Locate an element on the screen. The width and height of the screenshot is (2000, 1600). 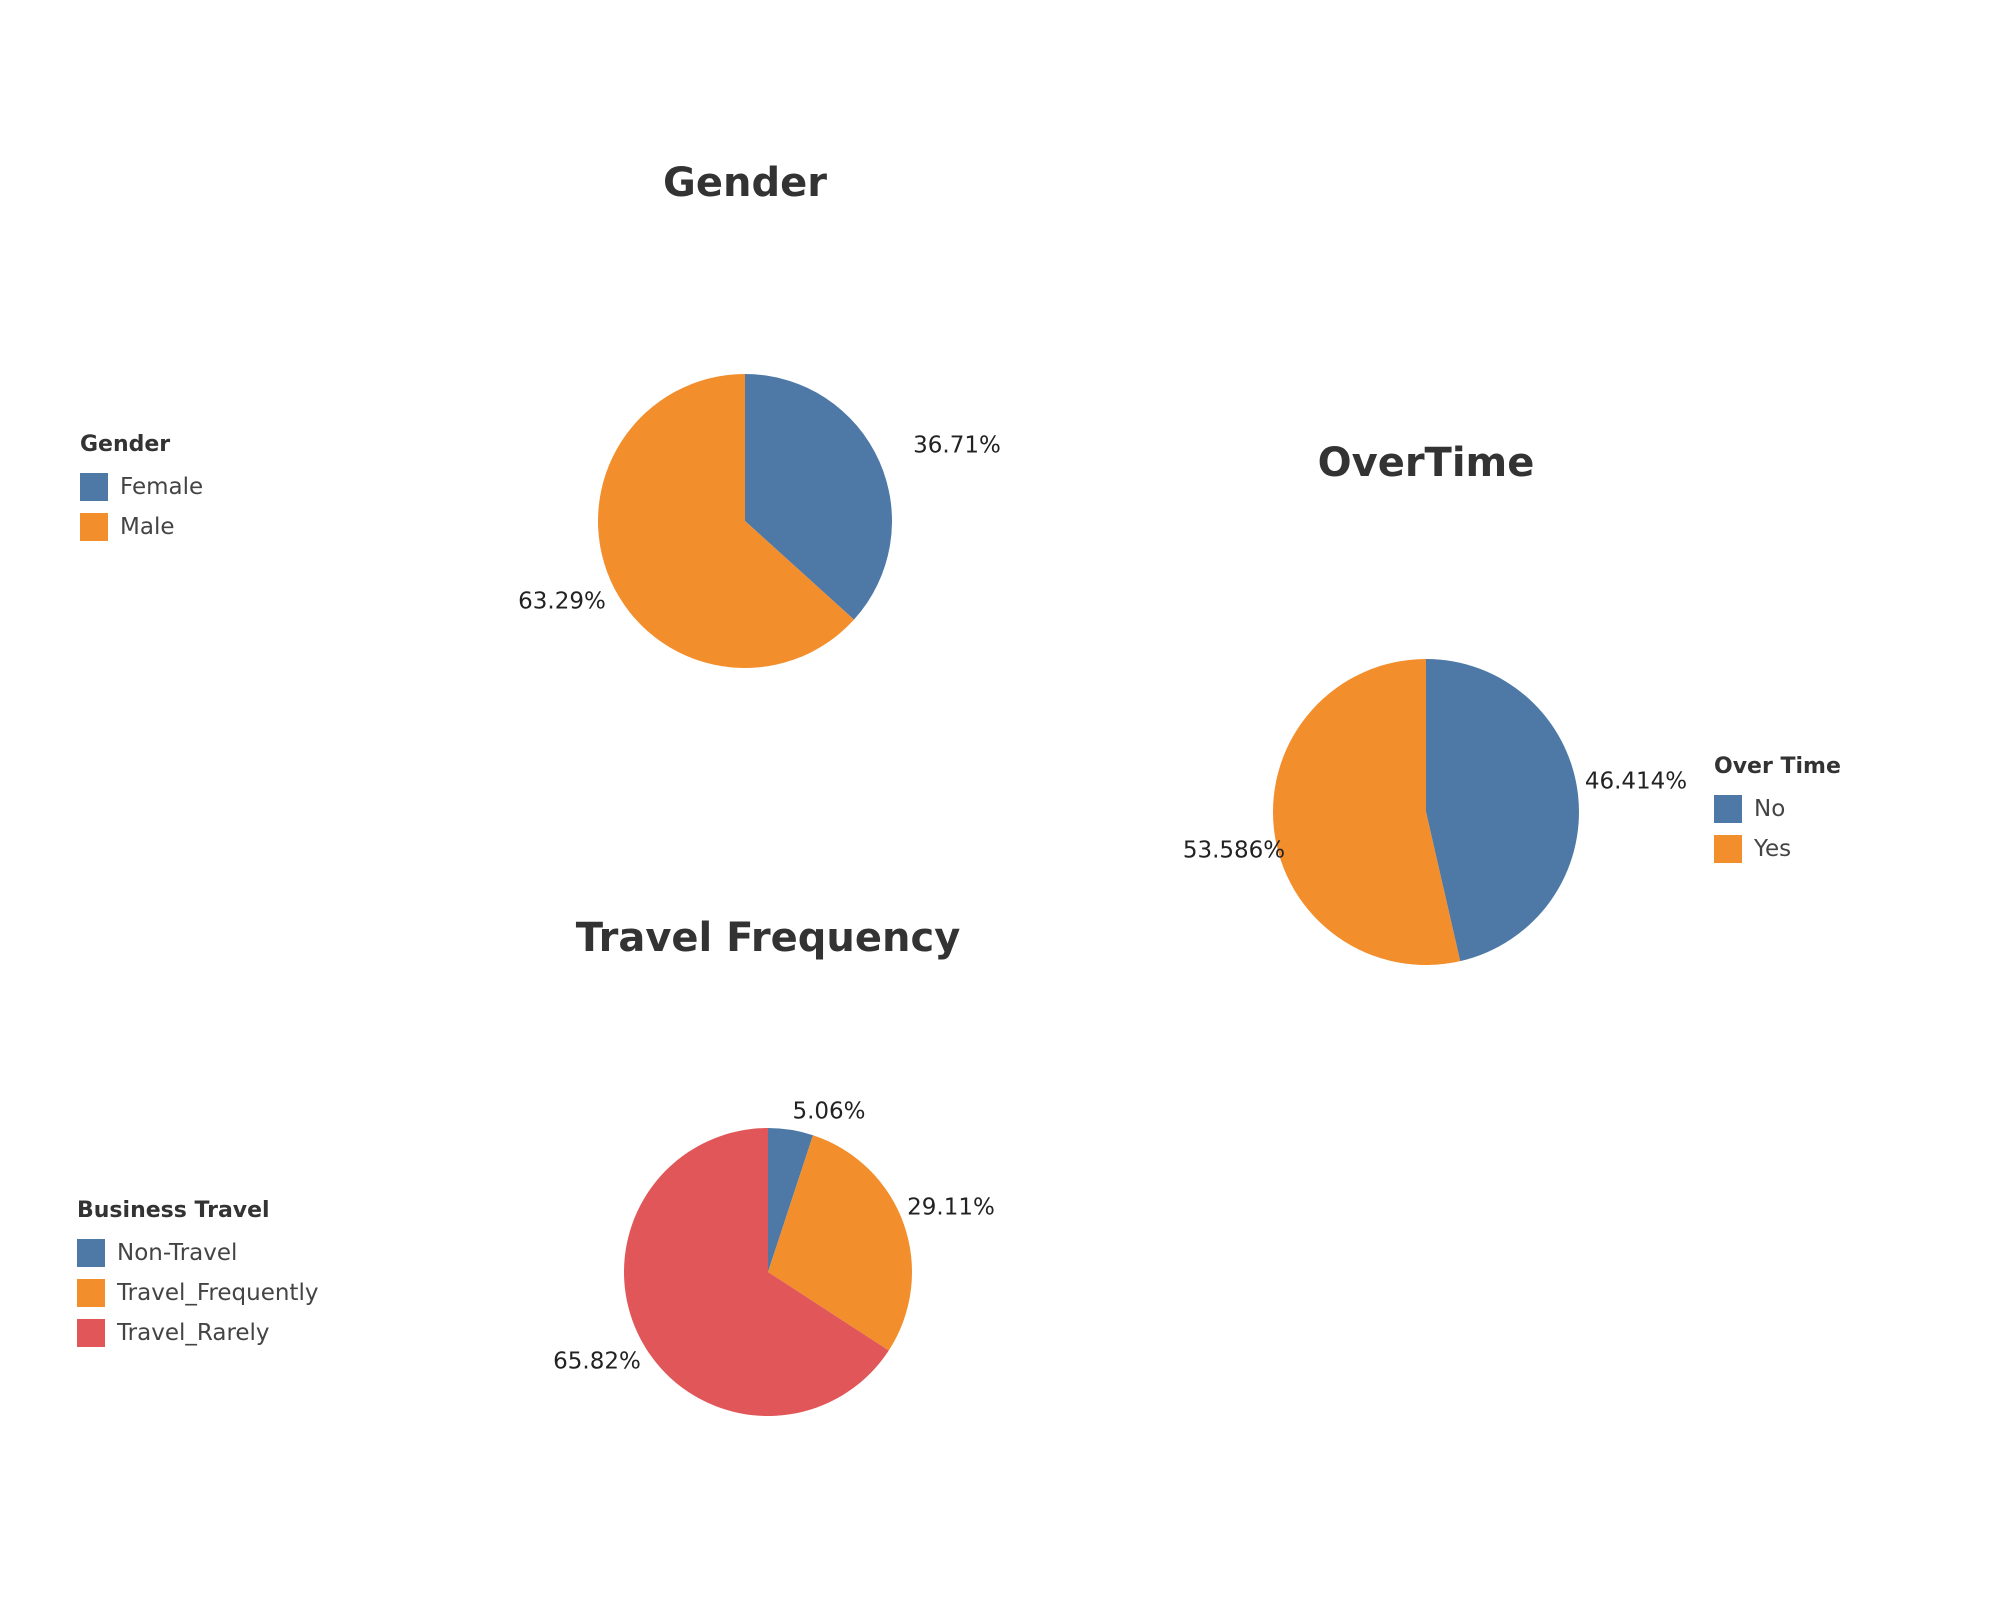
legend-item-non-travel: Non-Travel is located at coordinates (197, 1253).